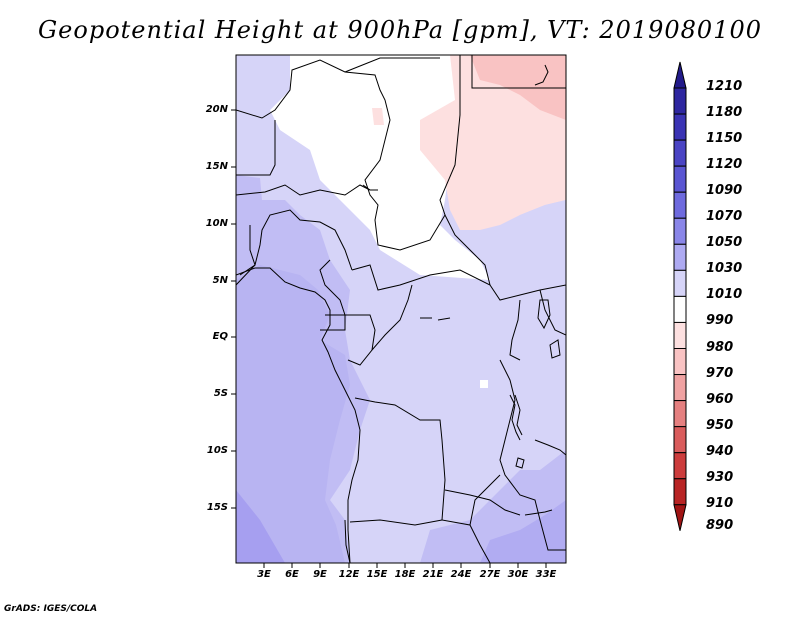 Image resolution: width=800 pixels, height=618 pixels. Describe the element at coordinates (724, 139) in the screenshot. I see `colorbar-label: 1150` at that location.